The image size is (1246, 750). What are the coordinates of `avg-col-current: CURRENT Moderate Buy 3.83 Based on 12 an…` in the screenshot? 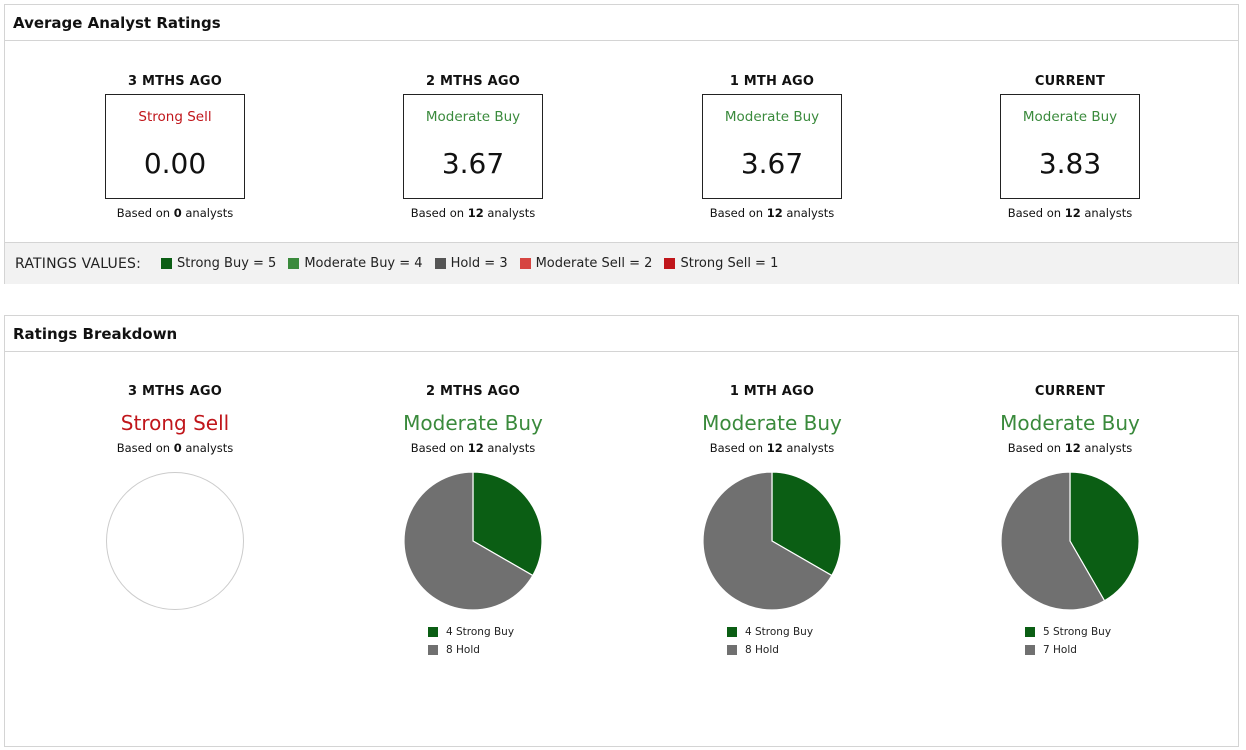 It's located at (1070, 147).